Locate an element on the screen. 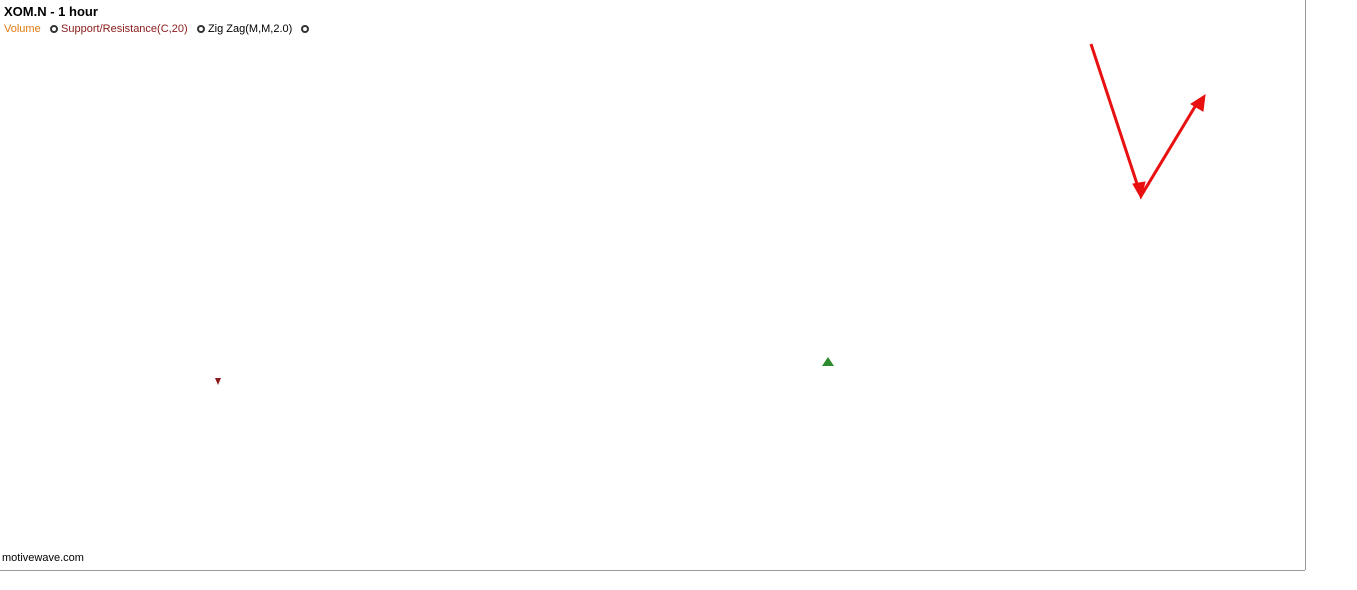  indicator: Zig Zag(M,M,2.0) is located at coordinates (250, 29).